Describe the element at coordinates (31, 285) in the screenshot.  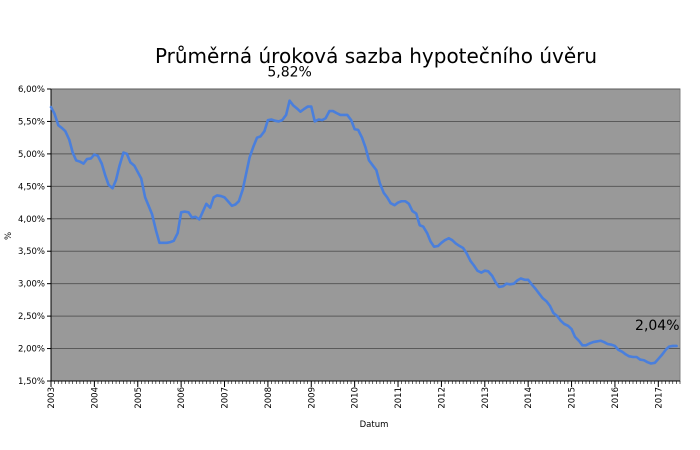
I see `y-tick-label: 3,00%` at that location.